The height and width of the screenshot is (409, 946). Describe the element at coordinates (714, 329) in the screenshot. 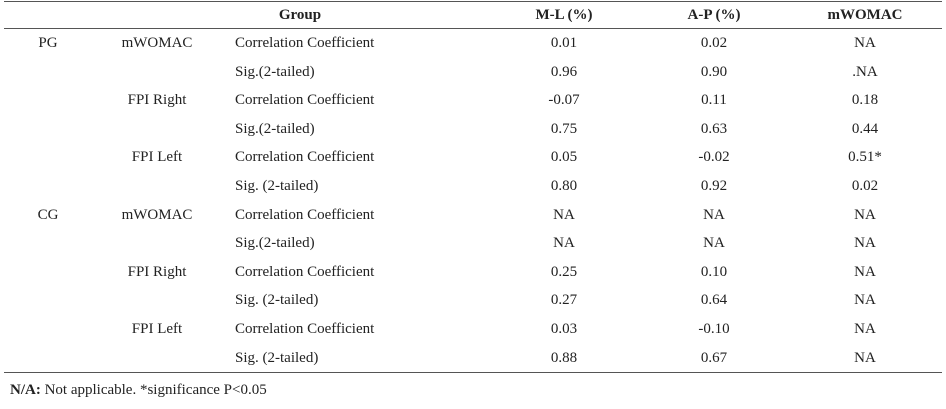

I see `ap-cell: -0.10` at that location.